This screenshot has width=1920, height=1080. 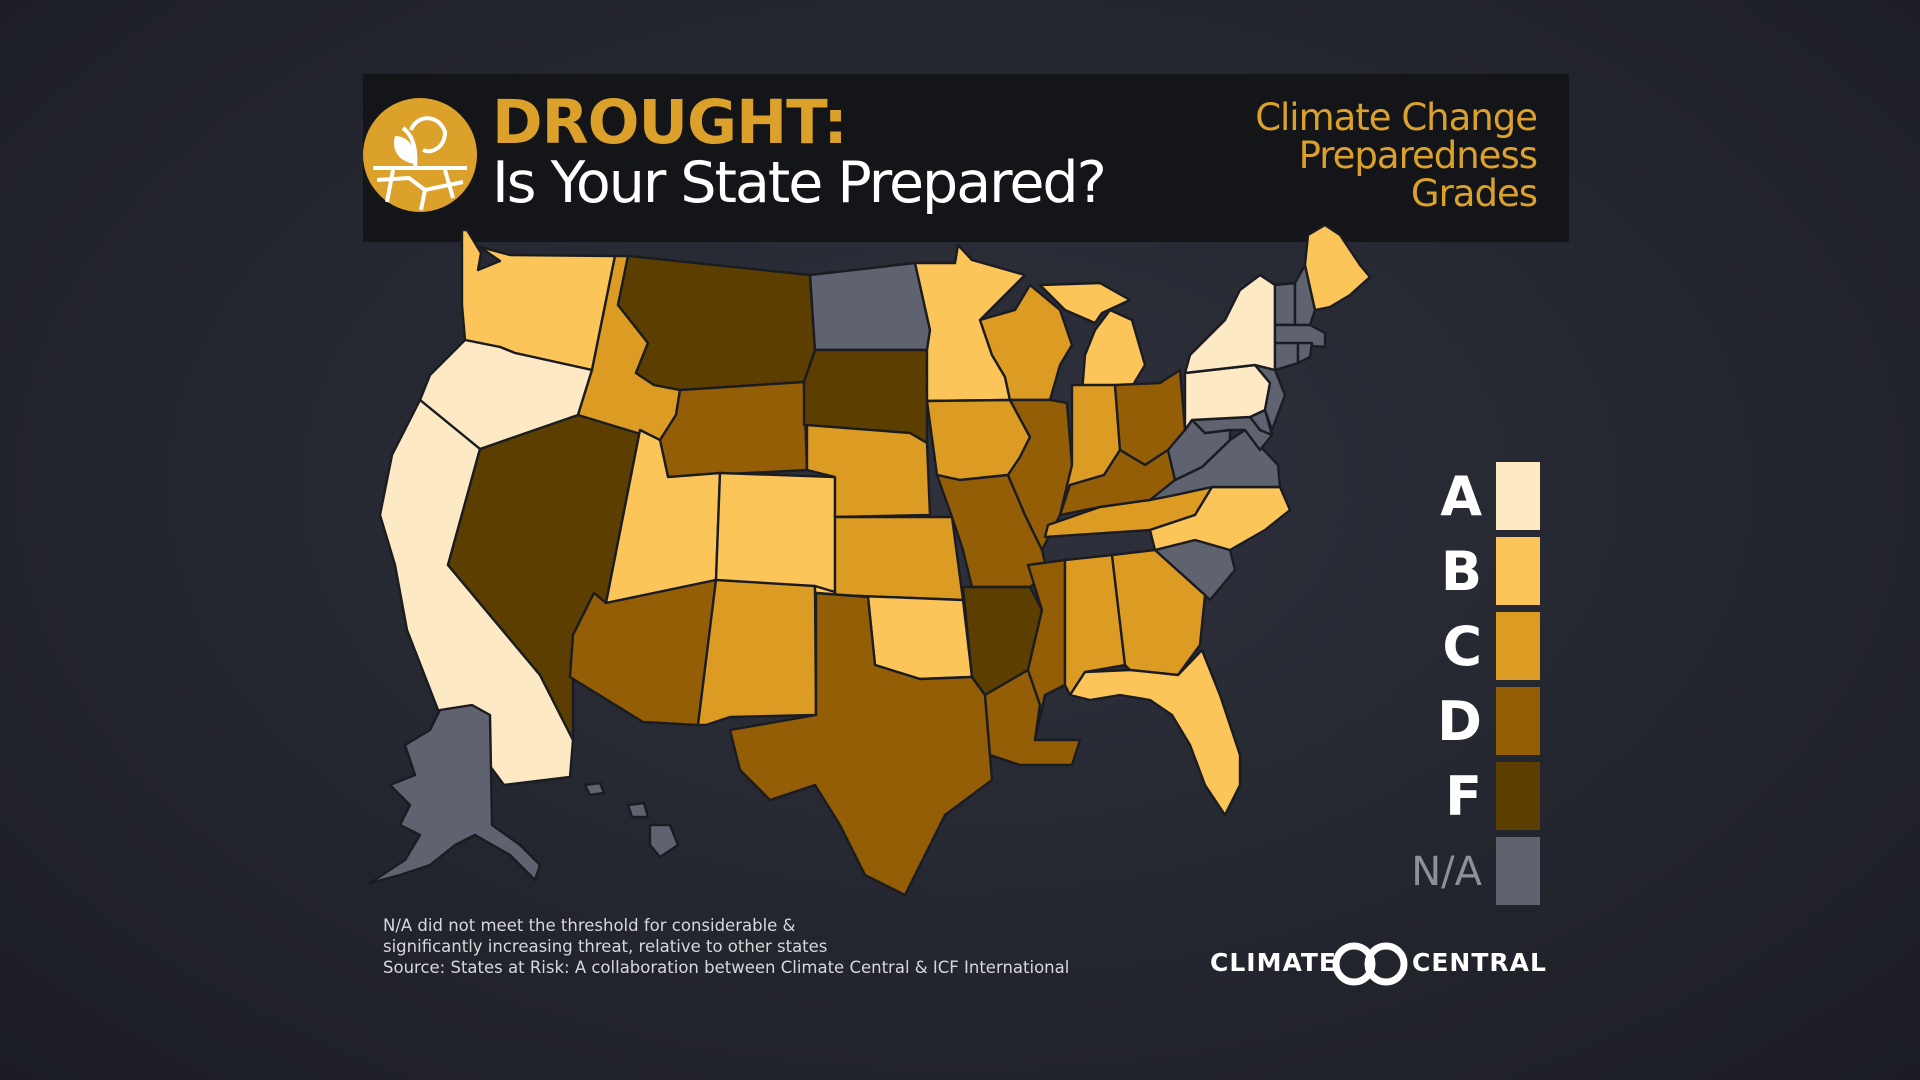 What do you see at coordinates (1040, 475) in the screenshot?
I see `state-il` at bounding box center [1040, 475].